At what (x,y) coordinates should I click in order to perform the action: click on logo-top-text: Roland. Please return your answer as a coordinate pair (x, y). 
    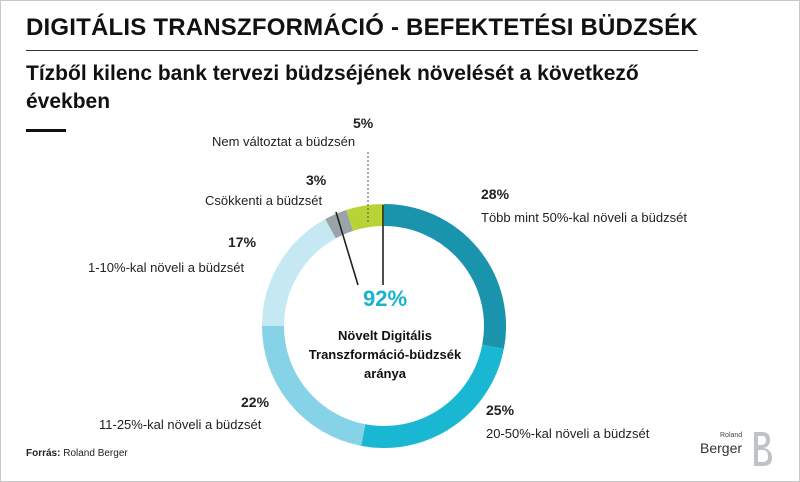
    Looking at the image, I should click on (731, 435).